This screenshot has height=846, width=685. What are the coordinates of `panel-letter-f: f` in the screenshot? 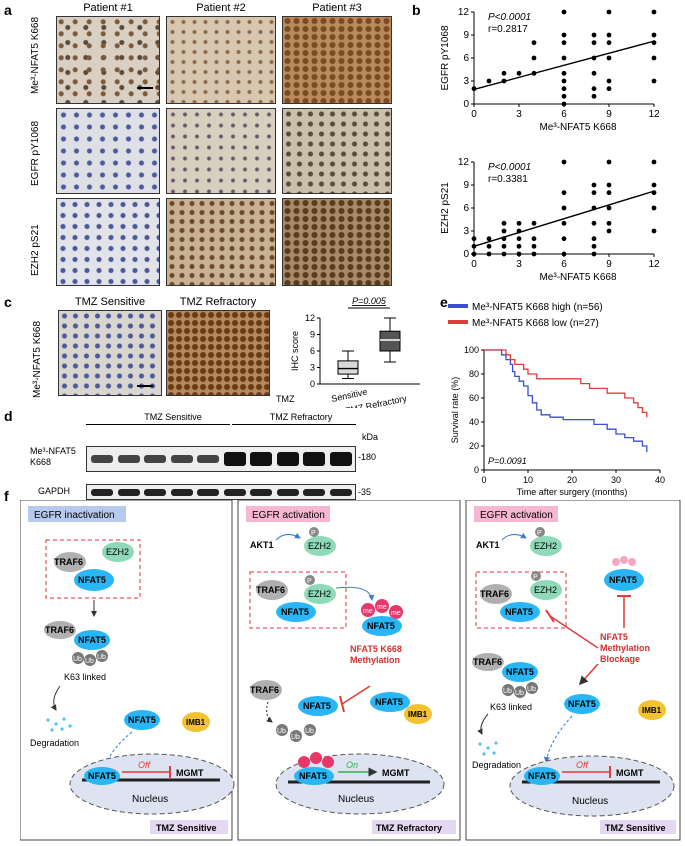 It's located at (6, 496).